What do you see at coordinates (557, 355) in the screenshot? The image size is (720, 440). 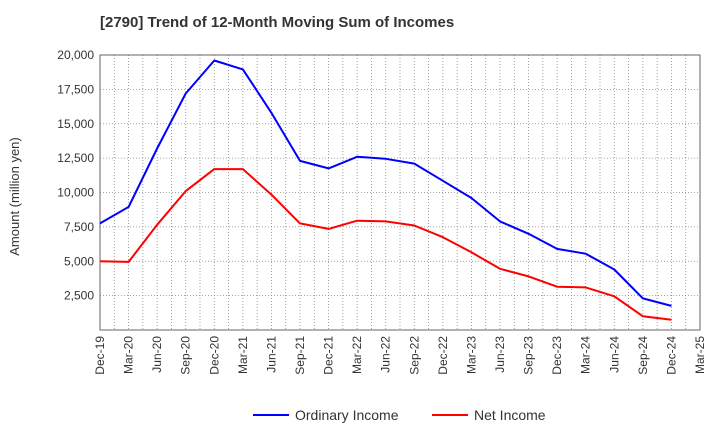 I see `x-tick-label: Dec-23` at bounding box center [557, 355].